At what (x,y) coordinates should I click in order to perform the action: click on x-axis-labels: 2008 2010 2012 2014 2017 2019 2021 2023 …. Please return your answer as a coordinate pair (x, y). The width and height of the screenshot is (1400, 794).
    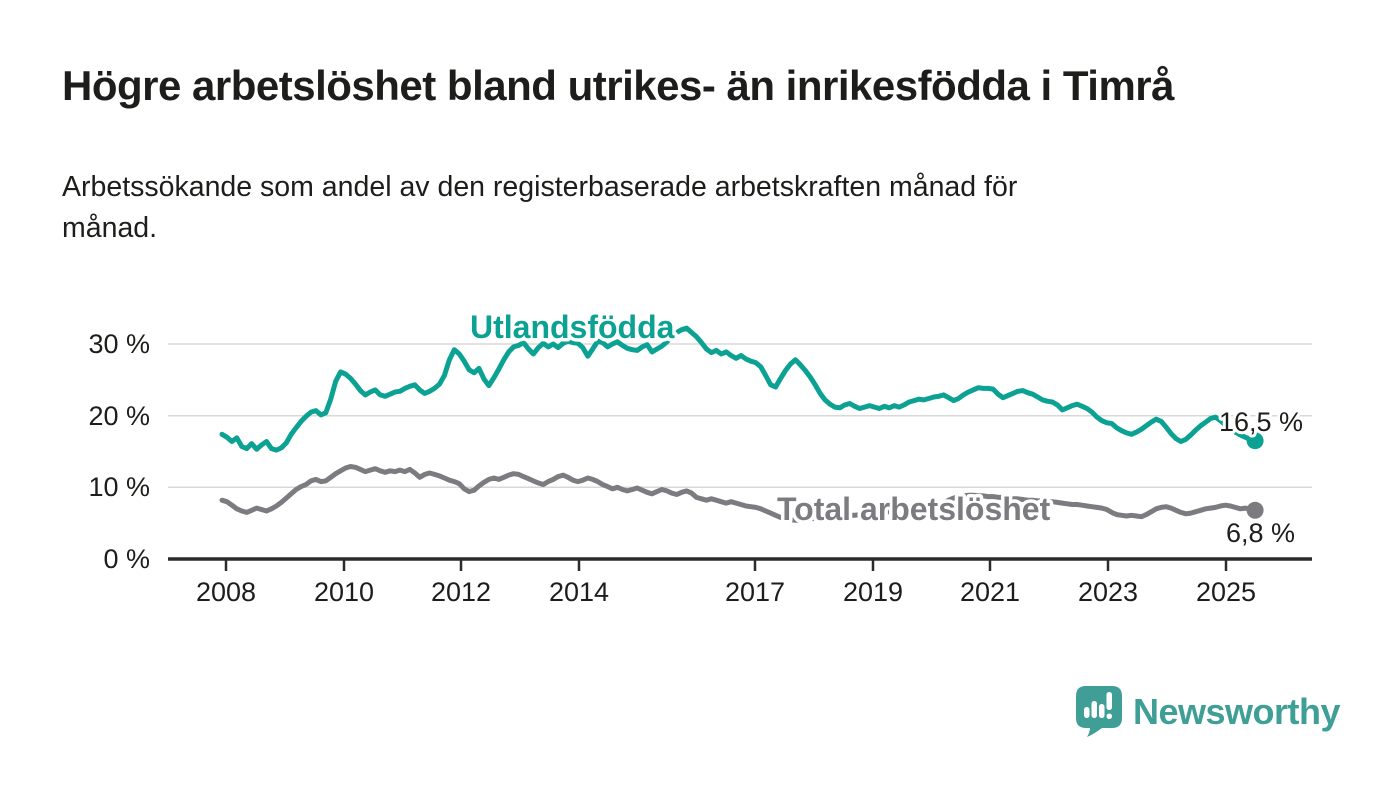
    Looking at the image, I should click on (726, 592).